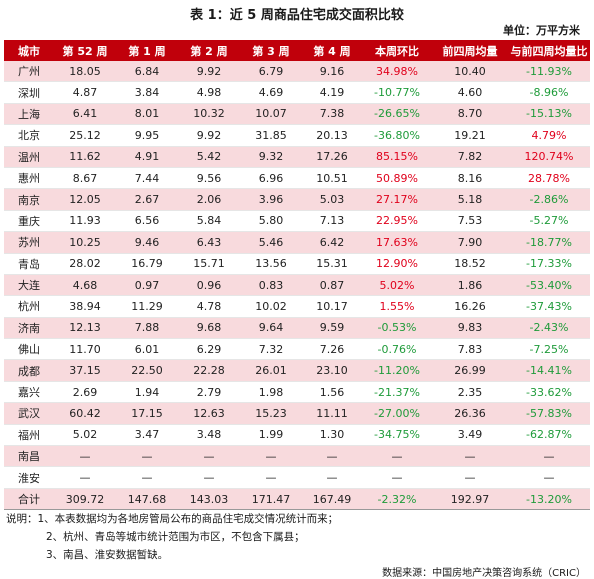 This screenshot has height=579, width=594. What do you see at coordinates (85, 221) in the screenshot?
I see `cell-week-52: 11.93` at bounding box center [85, 221].